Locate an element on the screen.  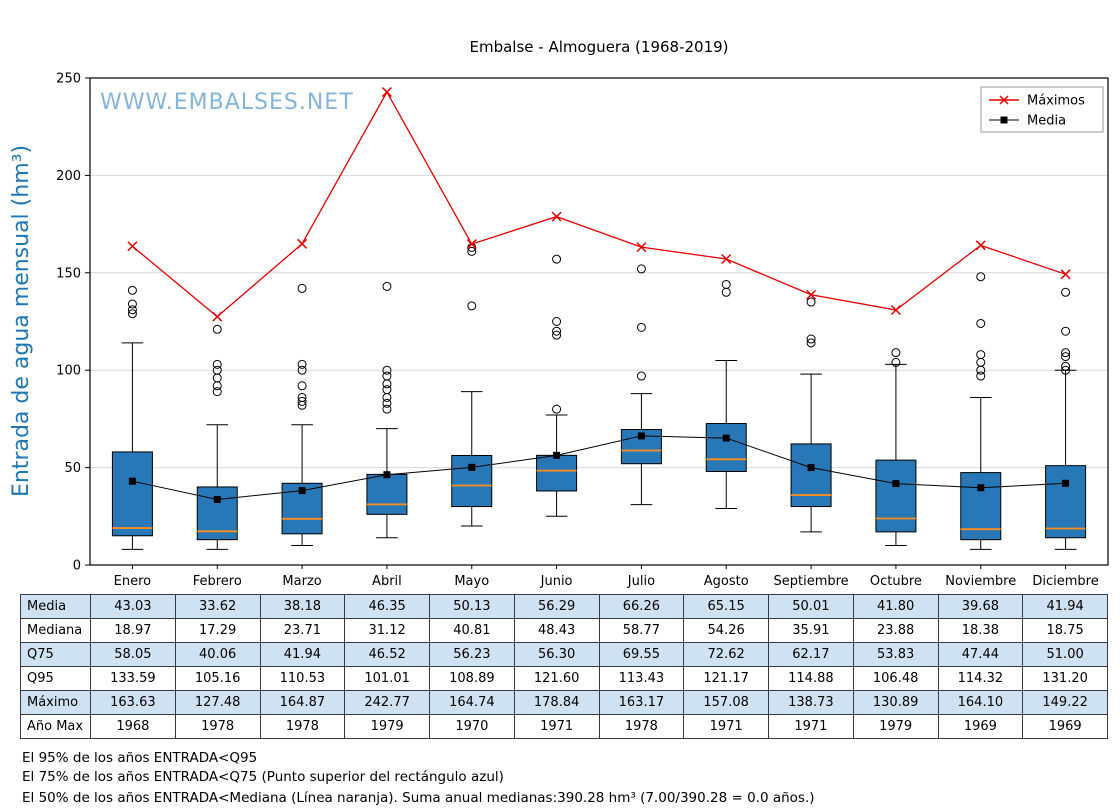
table-cell: 130.89 is located at coordinates (895, 702).